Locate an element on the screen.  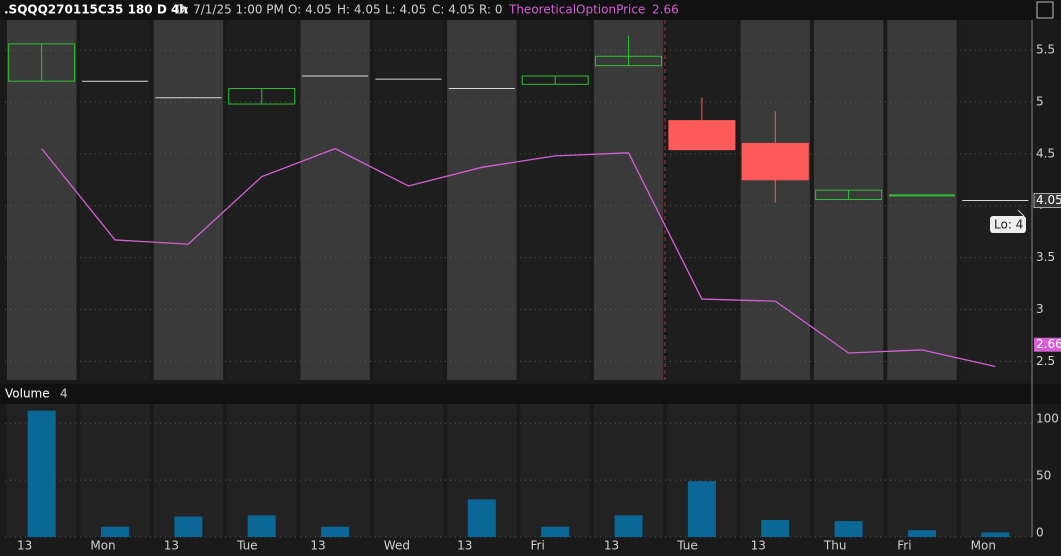
legend-series: TheoreticalOptionPrice is located at coordinates (576, 10).